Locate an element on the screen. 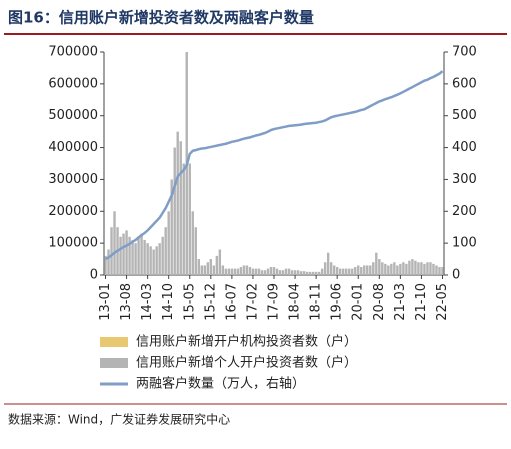  source: 数据来源：Wind，广发证券发展研究中心 is located at coordinates (119, 419).